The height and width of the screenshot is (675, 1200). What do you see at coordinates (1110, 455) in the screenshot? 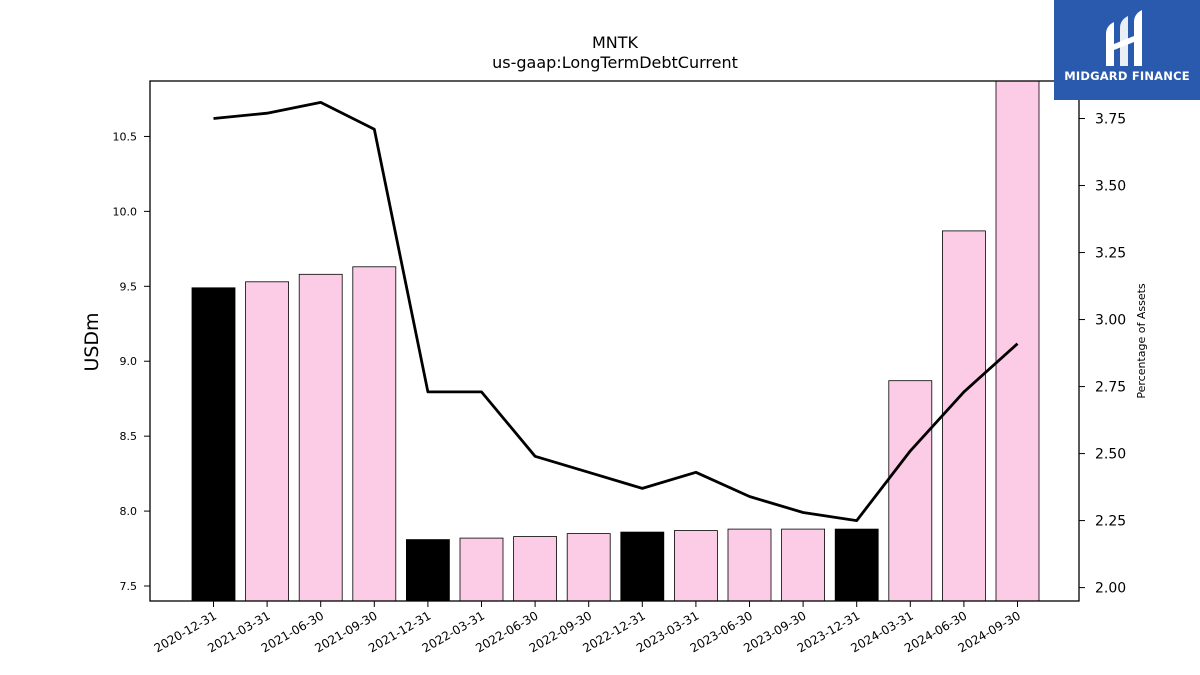
I see `y2-tick-label: 2.50` at bounding box center [1110, 455].